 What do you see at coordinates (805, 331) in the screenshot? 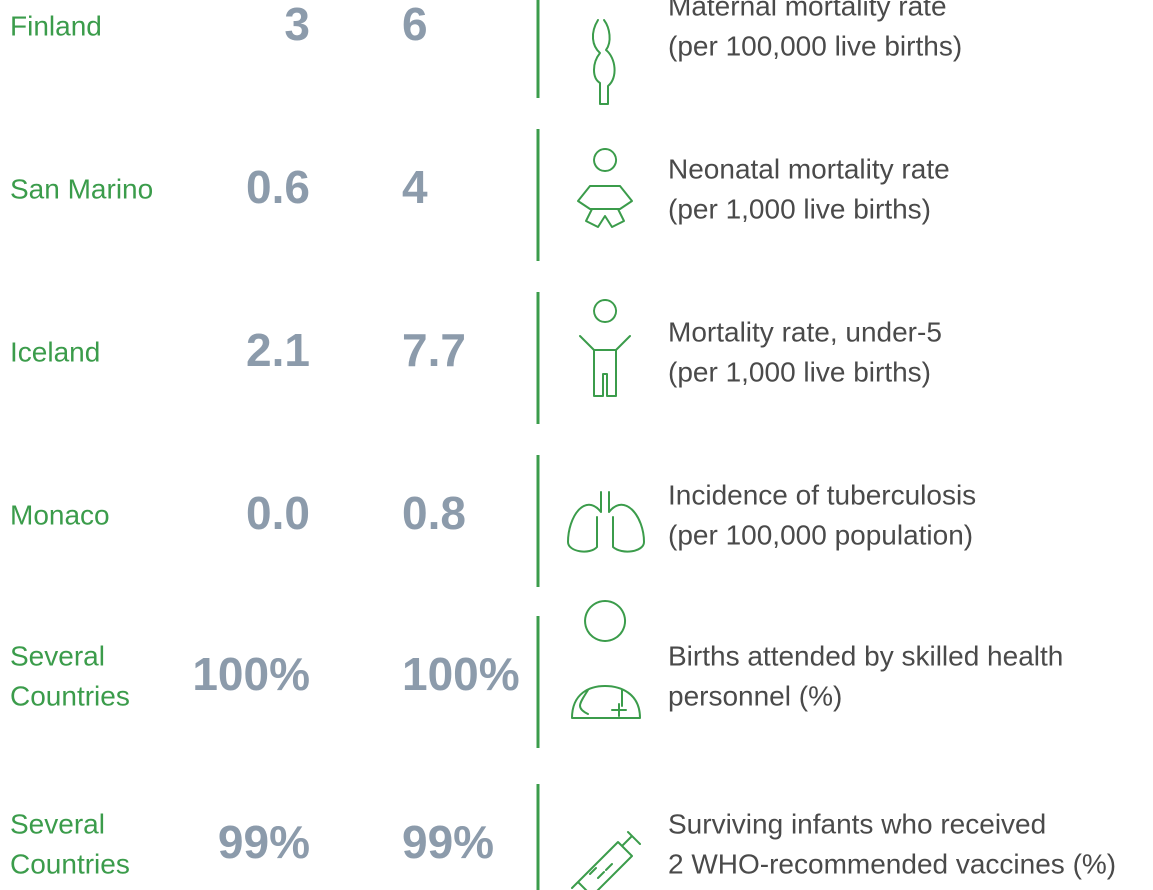
I see `indicator-text: Mortality rate, under-5` at bounding box center [805, 331].